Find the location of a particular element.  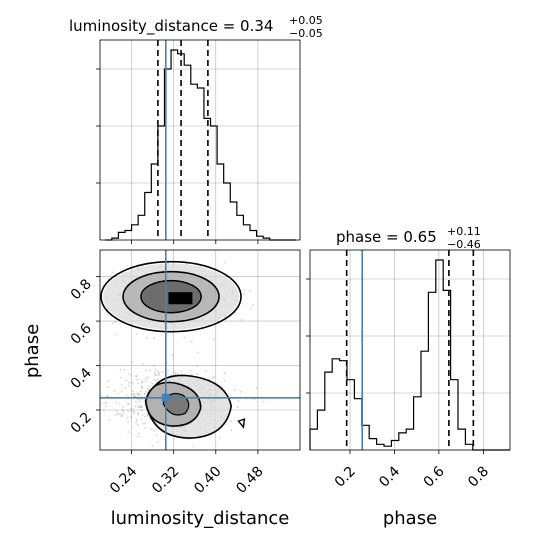

density-peak is located at coordinates (180, 298).